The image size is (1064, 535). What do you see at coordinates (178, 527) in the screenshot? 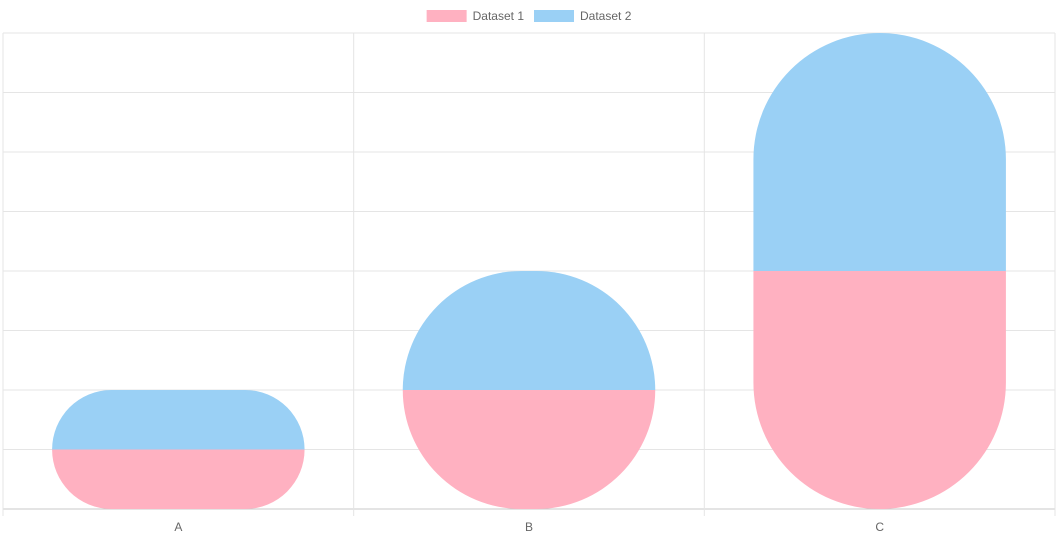
I see `x-tick-label: A` at bounding box center [178, 527].